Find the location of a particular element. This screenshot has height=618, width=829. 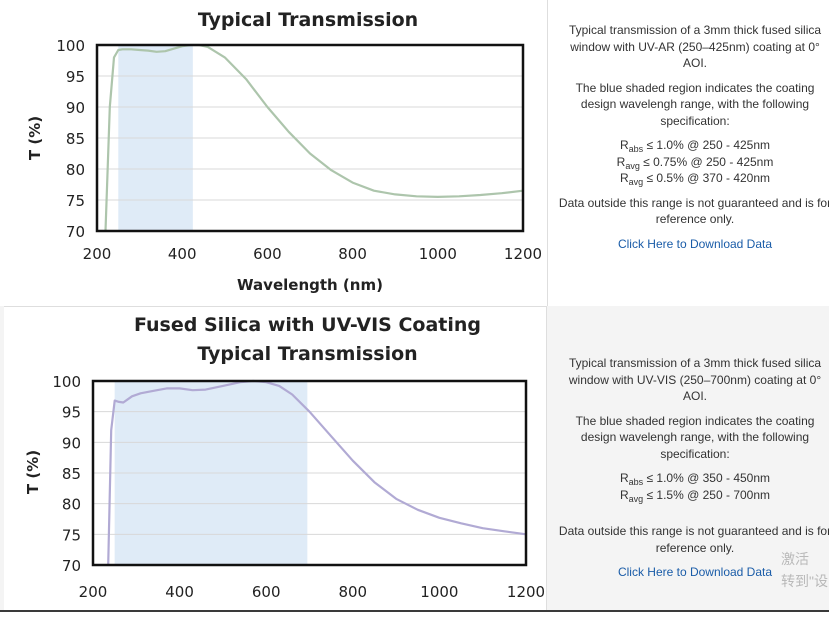

spec-line: Ravg ≤ 0.75% @ 250 - 425nm is located at coordinates (695, 162).